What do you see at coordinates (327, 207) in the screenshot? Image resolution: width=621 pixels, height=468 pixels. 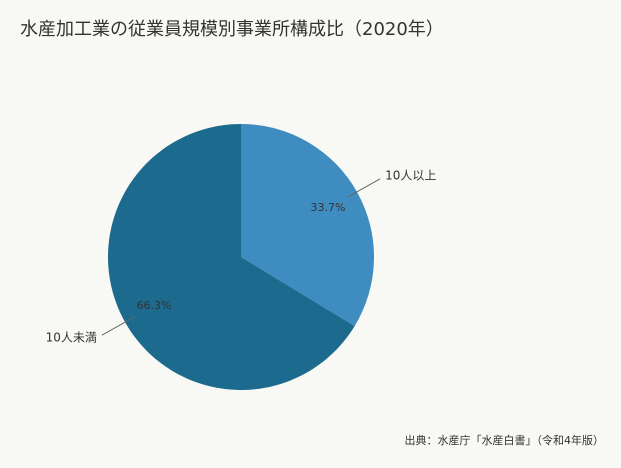 I see `value-label: 33.7%` at bounding box center [327, 207].